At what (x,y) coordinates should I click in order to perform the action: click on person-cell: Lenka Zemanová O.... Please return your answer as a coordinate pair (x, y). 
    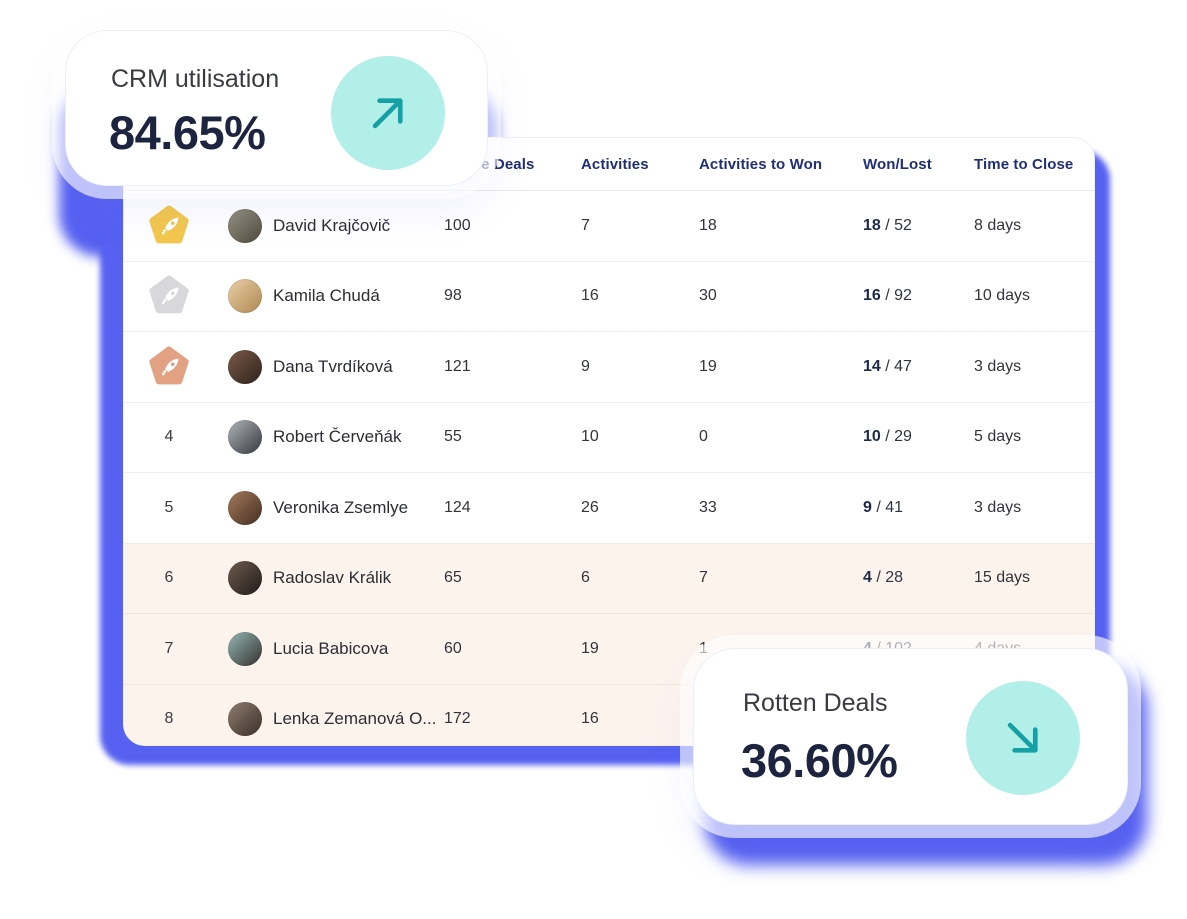
    Looking at the image, I should click on (329, 719).